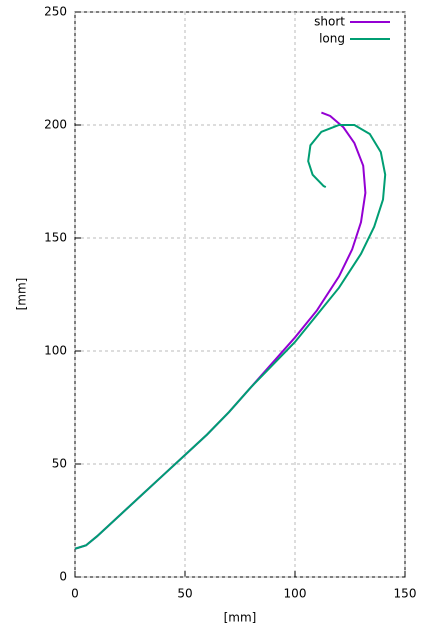 The width and height of the screenshot is (434, 630). Describe the element at coordinates (55, 238) in the screenshot. I see `y-tick-label: 150` at that location.